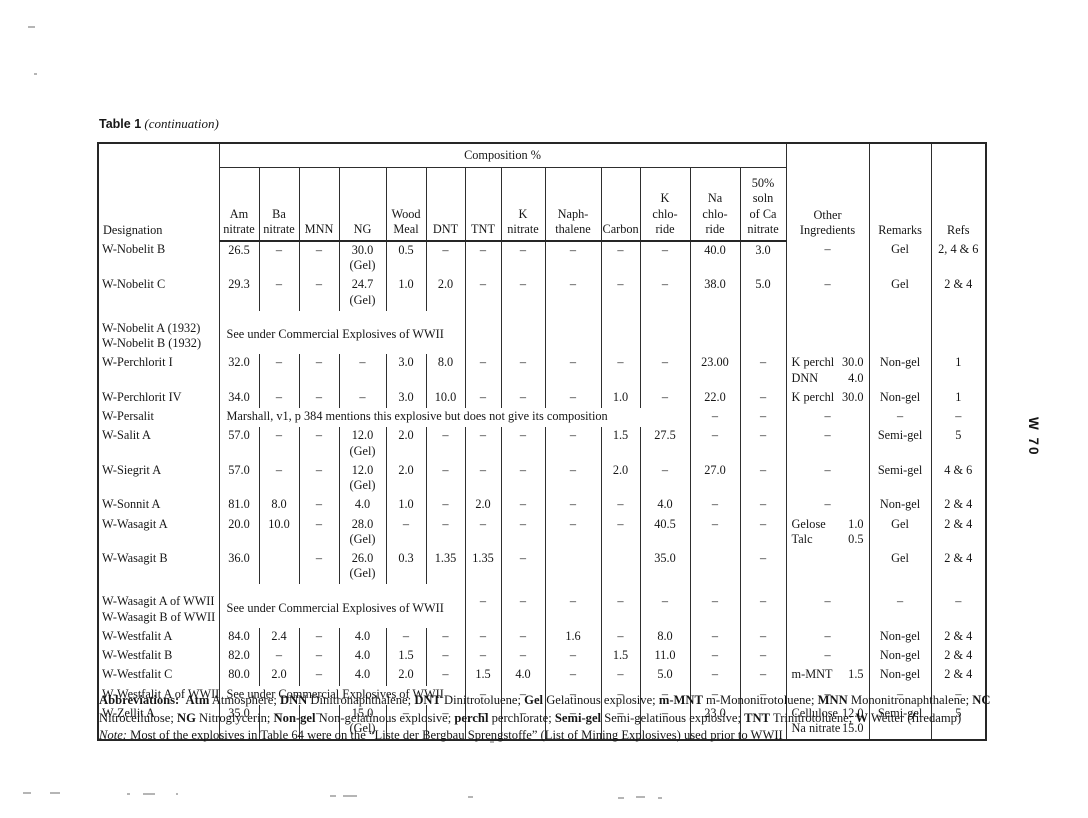  Describe the element at coordinates (445, 371) in the screenshot. I see `dnt-cell: 8.0` at that location.